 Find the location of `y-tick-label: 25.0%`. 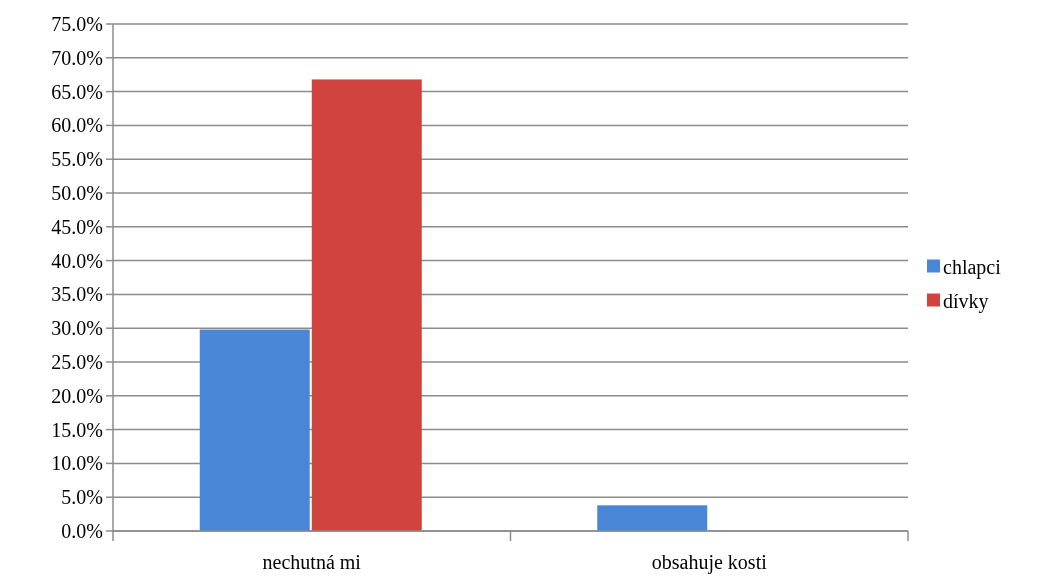

y-tick-label: 25.0% is located at coordinates (77, 362).